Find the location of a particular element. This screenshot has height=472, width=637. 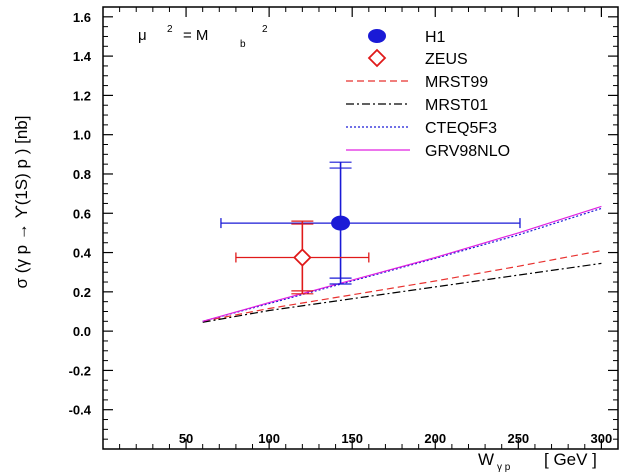

legend-item-mrst99: MRST99 is located at coordinates (417, 82).